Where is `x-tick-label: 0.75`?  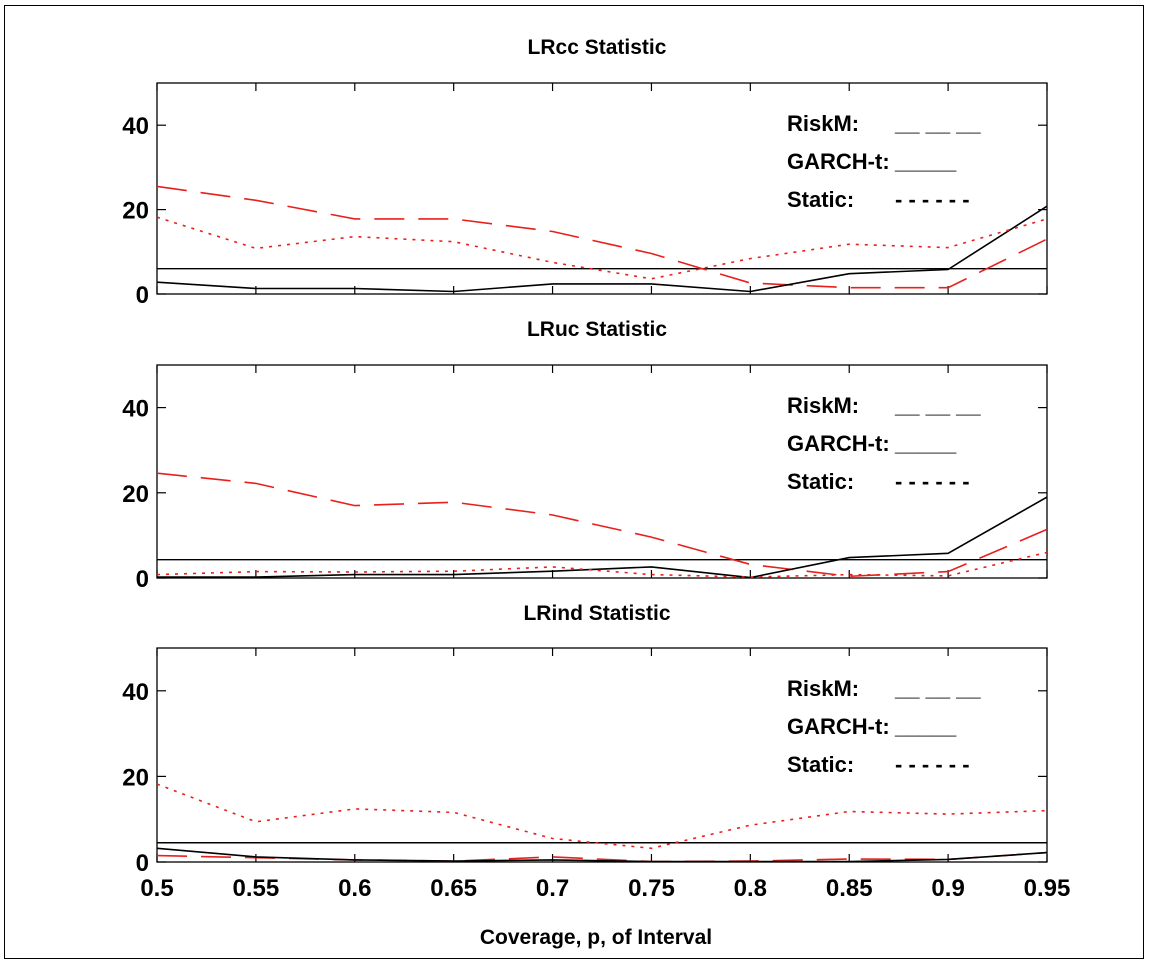 x-tick-label: 0.75 is located at coordinates (651, 888).